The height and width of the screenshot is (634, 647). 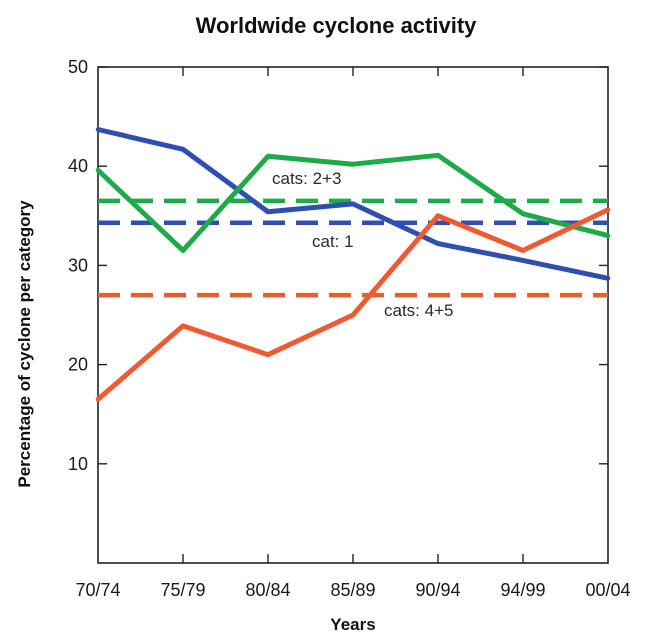 I want to click on series-annotation: cat: 1, so click(x=333, y=241).